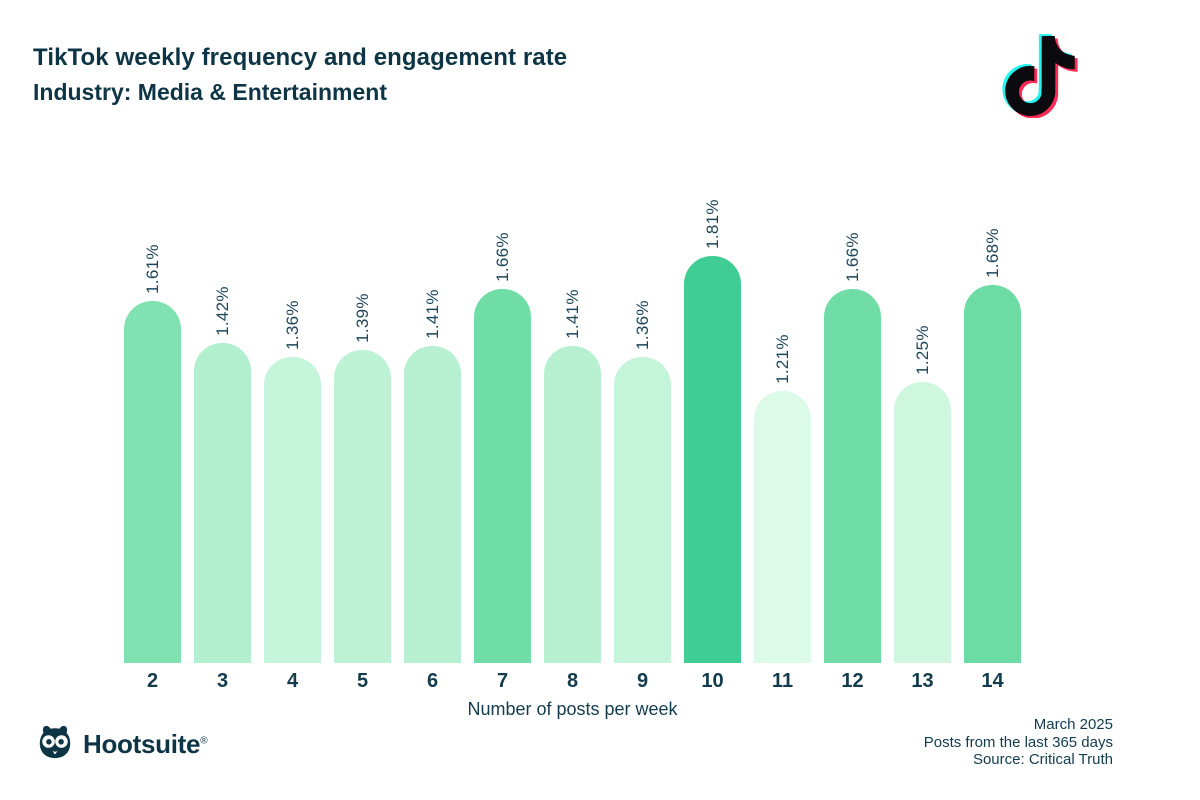  Describe the element at coordinates (922, 350) in the screenshot. I see `bar-value-label: 1.25%` at that location.